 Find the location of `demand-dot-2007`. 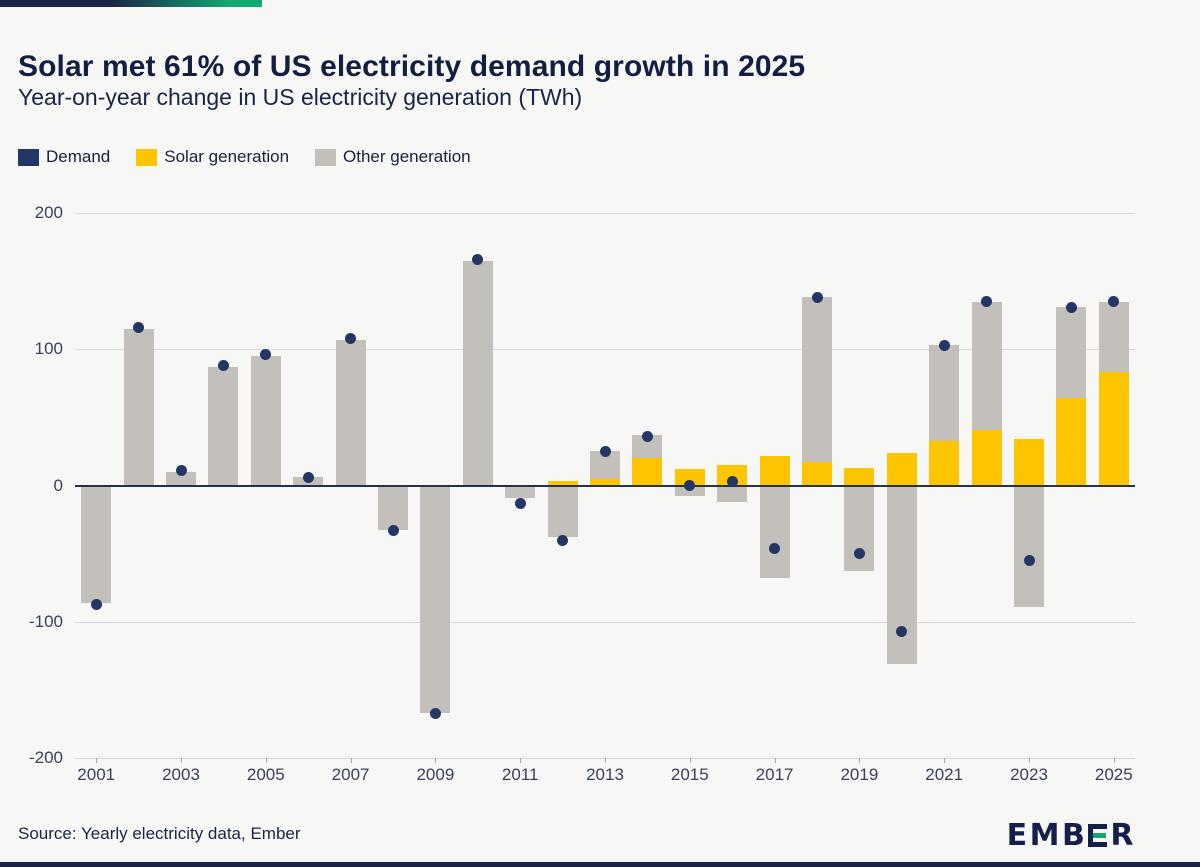

demand-dot-2007 is located at coordinates (351, 338).